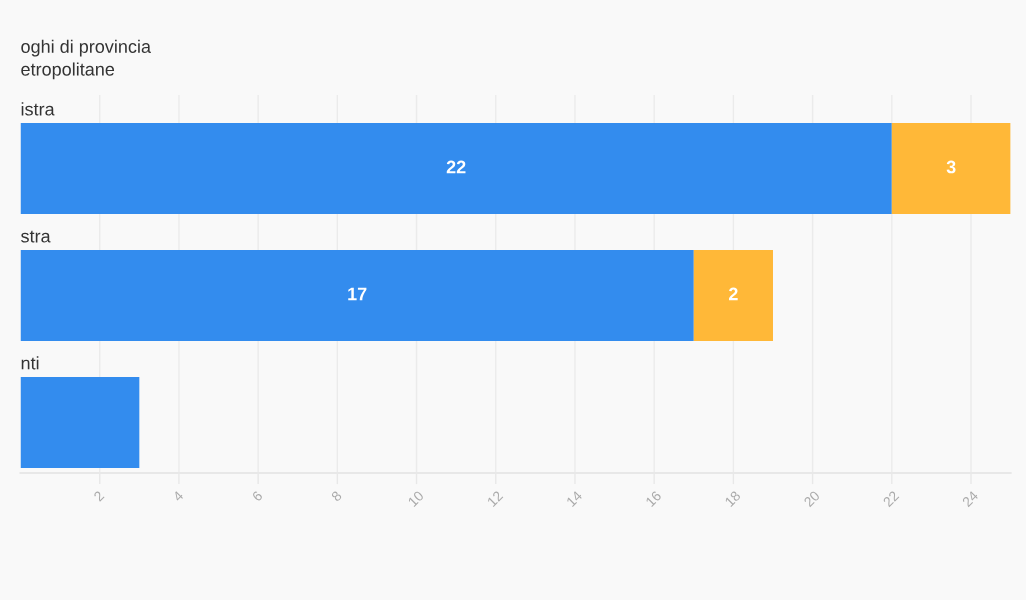  What do you see at coordinates (574, 498) in the screenshot?
I see `x-tick-label: 14` at bounding box center [574, 498].